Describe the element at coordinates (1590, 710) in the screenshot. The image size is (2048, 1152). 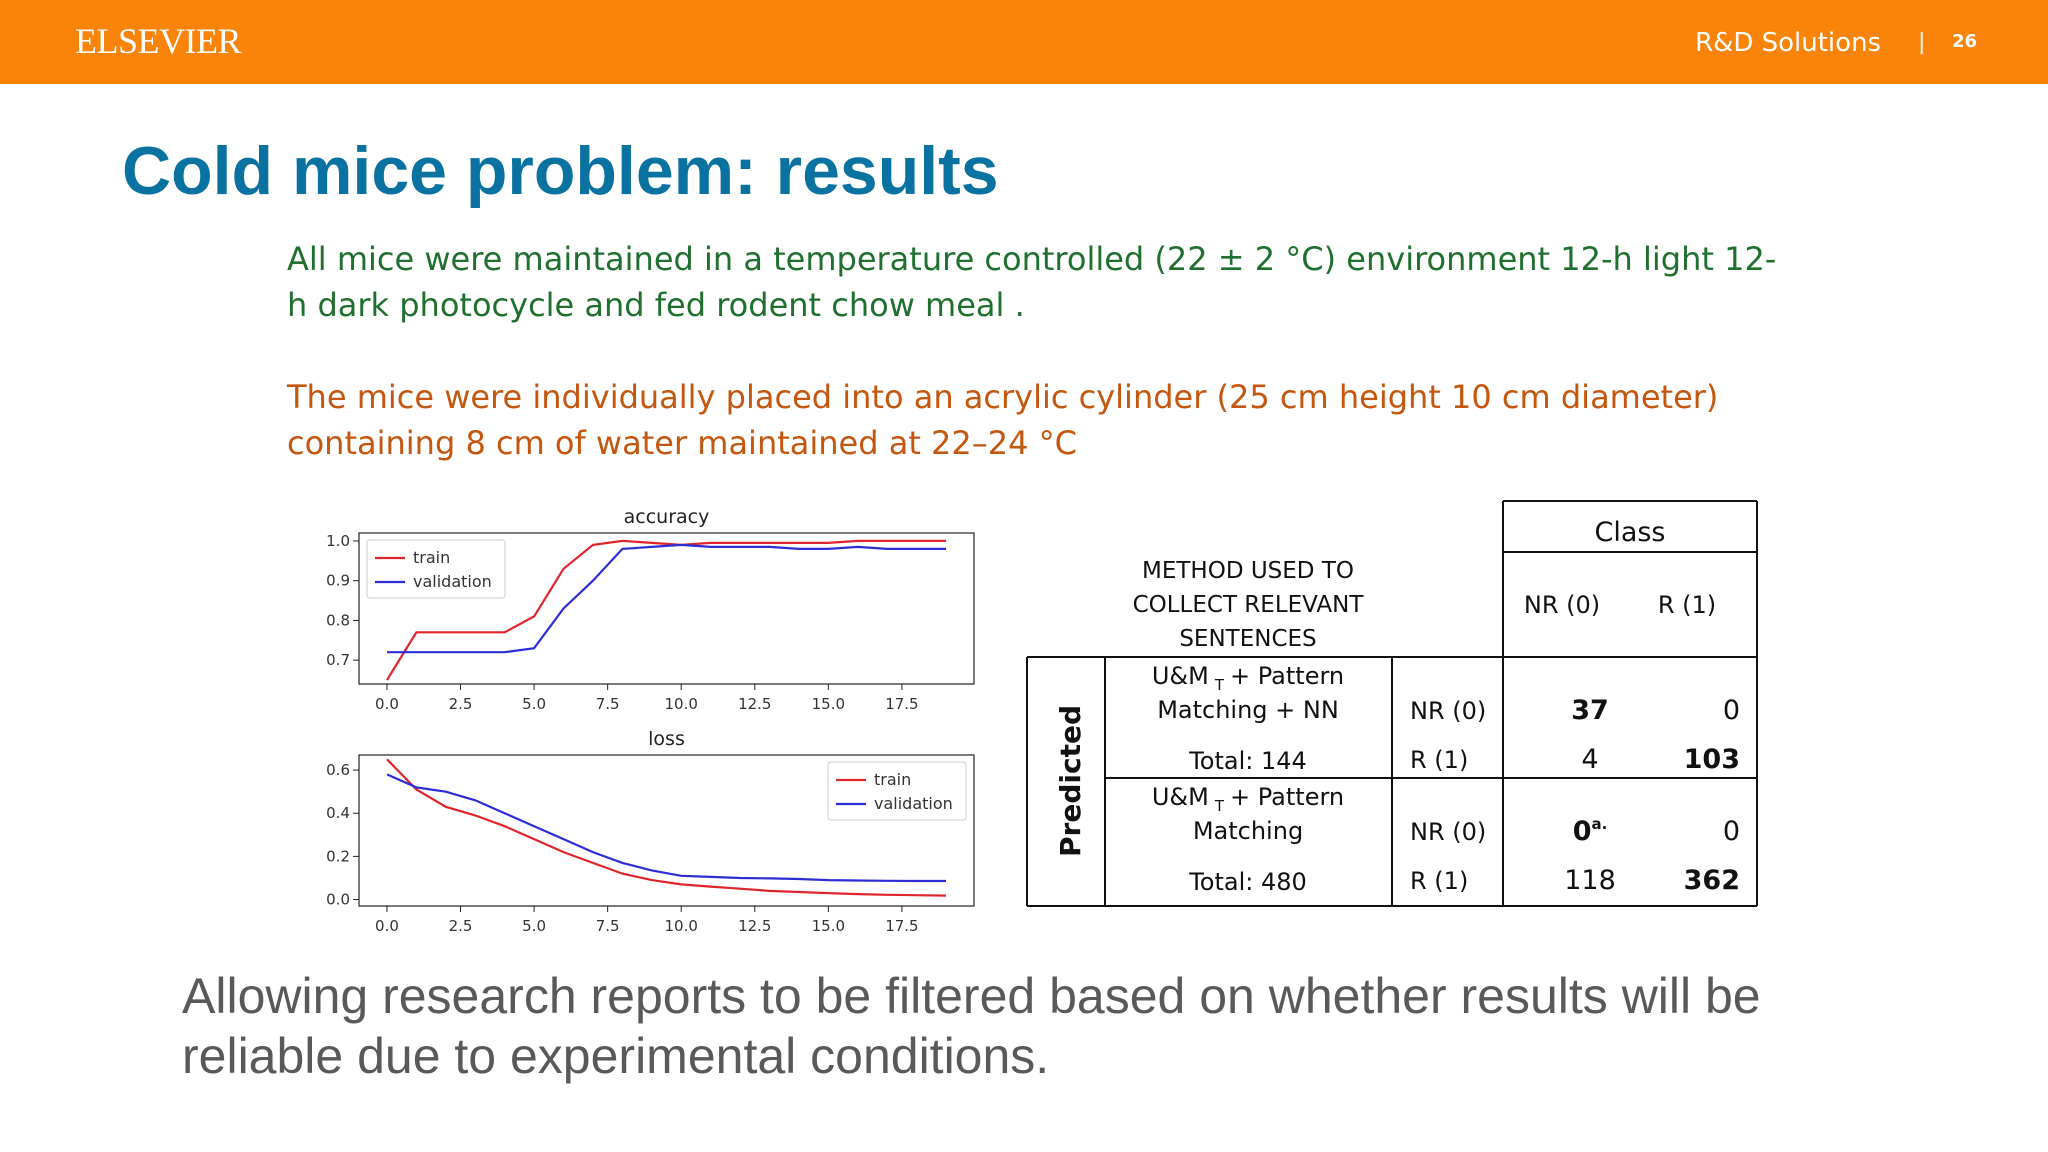
I see `table-cell-value: 37` at that location.